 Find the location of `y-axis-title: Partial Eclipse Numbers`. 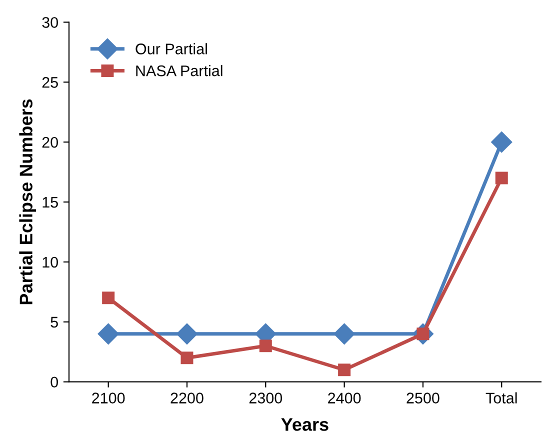

y-axis-title: Partial Eclipse Numbers is located at coordinates (27, 201).